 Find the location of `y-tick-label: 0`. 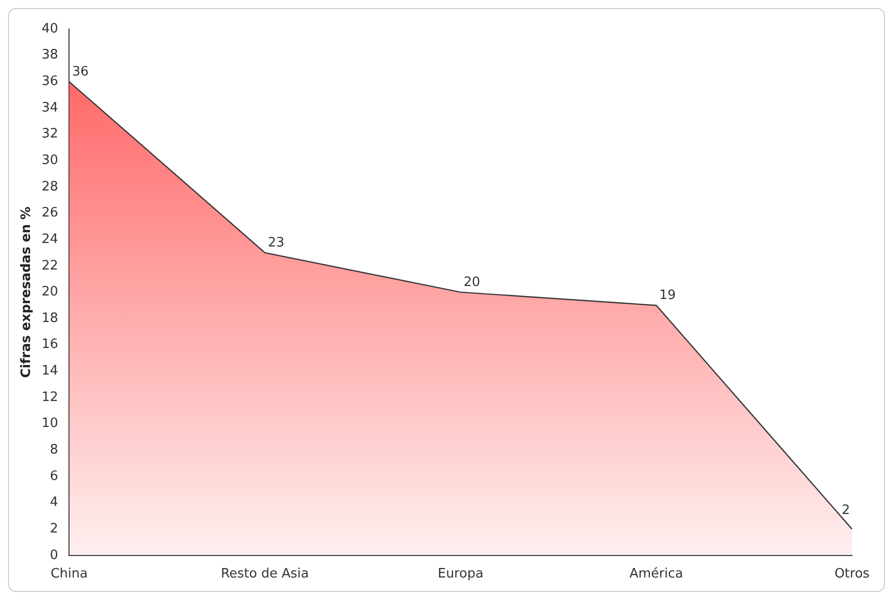

y-tick-label: 0 is located at coordinates (54, 555).